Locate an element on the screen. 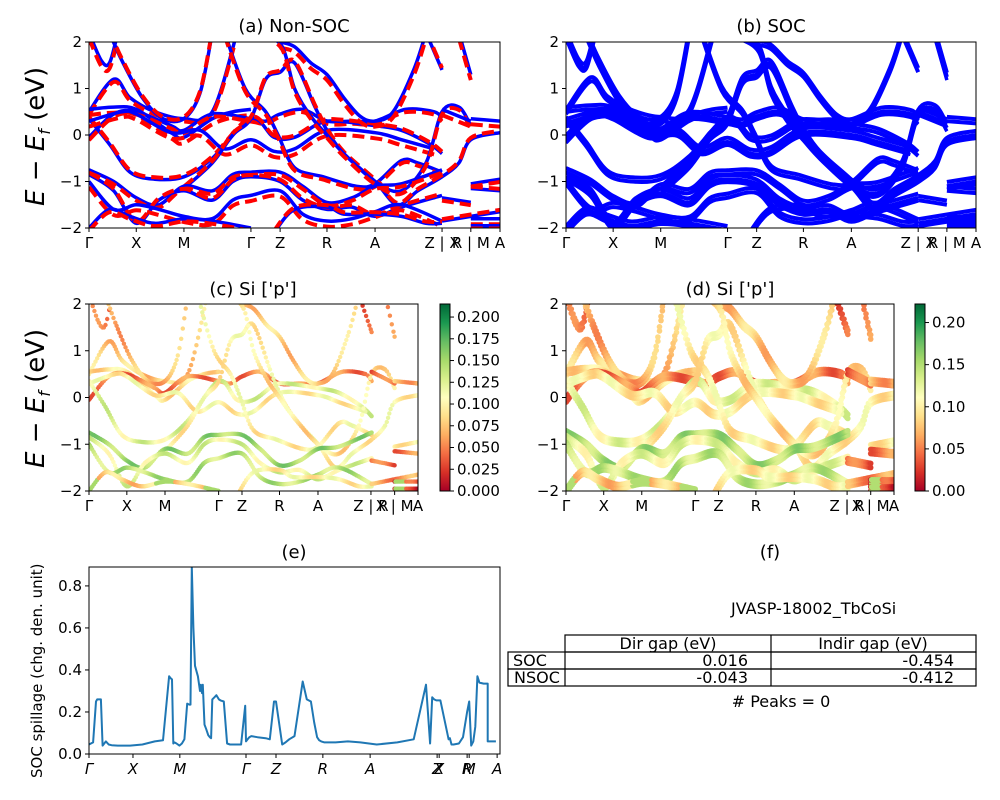 The image size is (1000, 800). ylabel-energy-middle: E − Ef (eV) is located at coordinates (37, 398).